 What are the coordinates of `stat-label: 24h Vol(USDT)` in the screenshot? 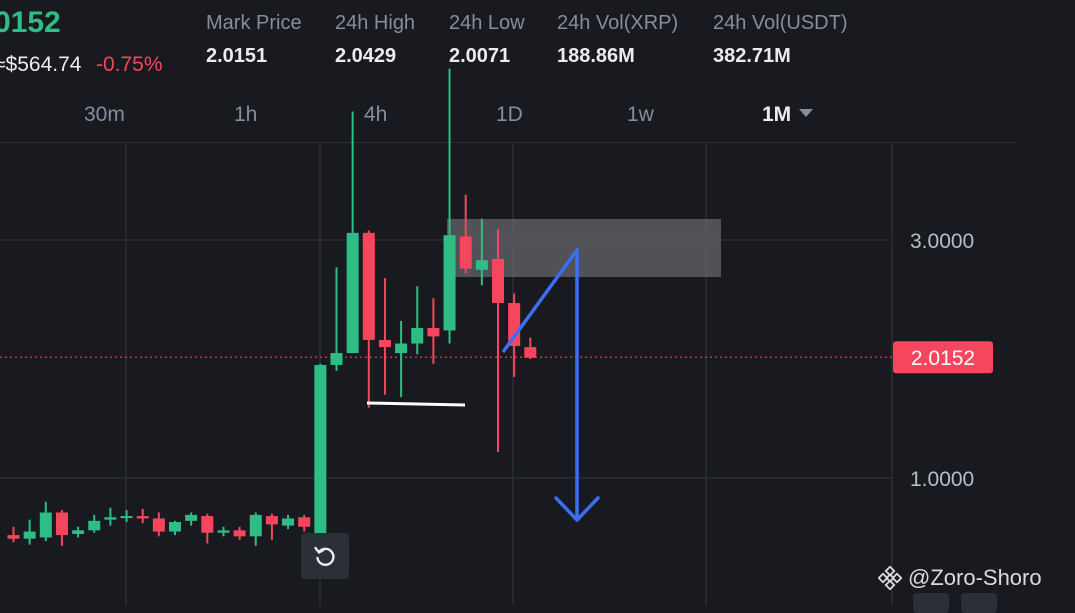 It's located at (780, 23).